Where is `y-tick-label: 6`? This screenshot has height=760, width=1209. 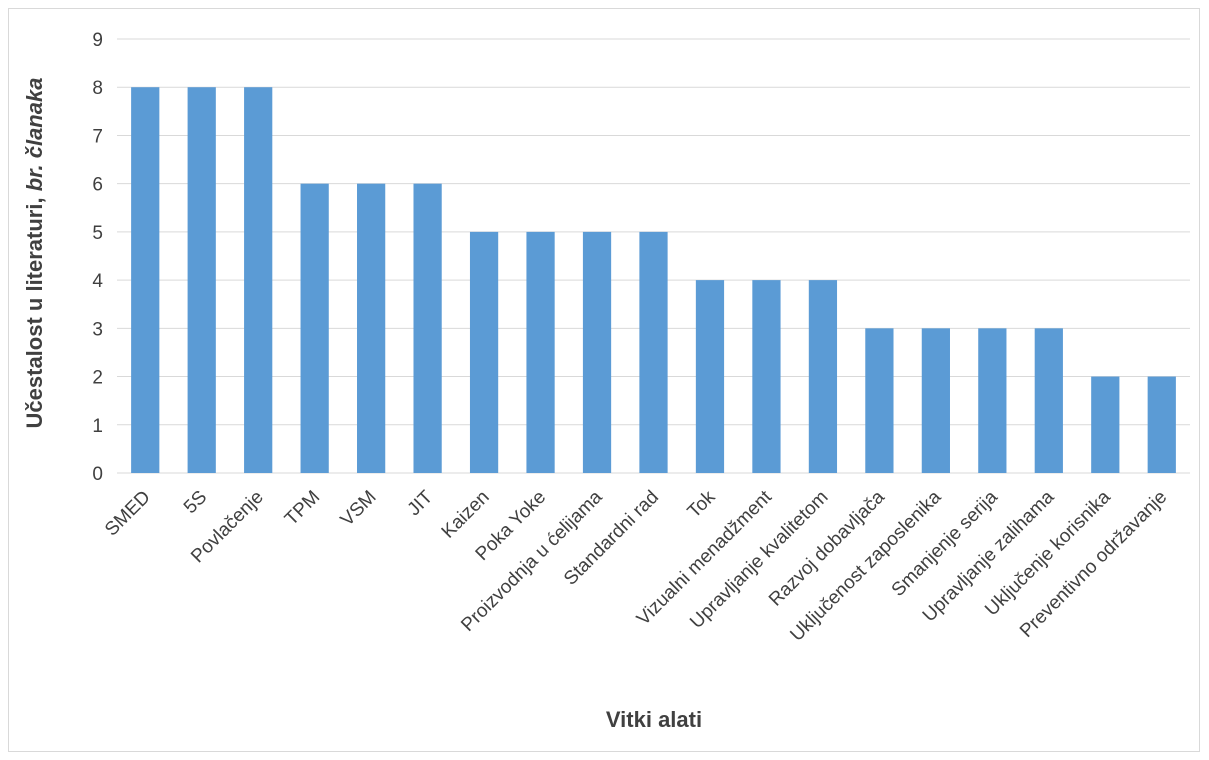
y-tick-label: 6 is located at coordinates (97, 185).